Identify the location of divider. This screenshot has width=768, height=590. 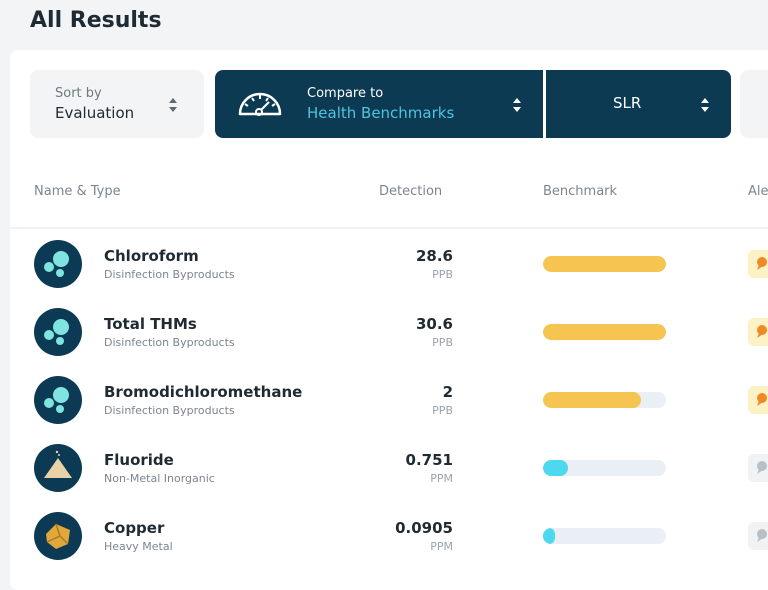
(544, 104).